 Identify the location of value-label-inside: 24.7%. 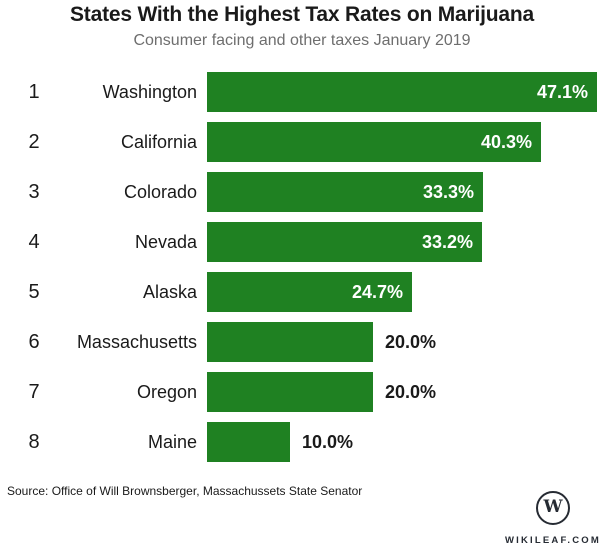
(377, 291).